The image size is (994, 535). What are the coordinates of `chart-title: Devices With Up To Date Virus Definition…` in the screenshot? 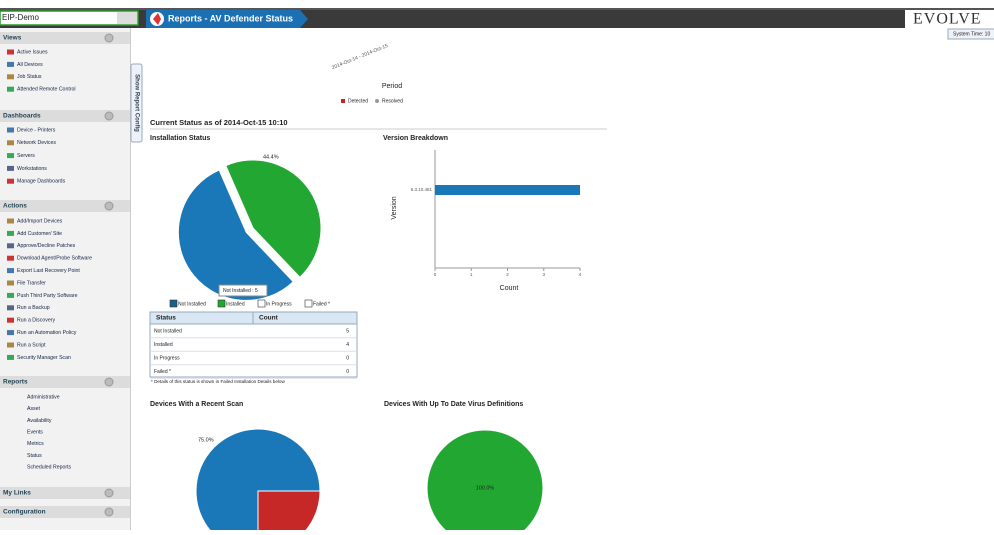 It's located at (453, 404).